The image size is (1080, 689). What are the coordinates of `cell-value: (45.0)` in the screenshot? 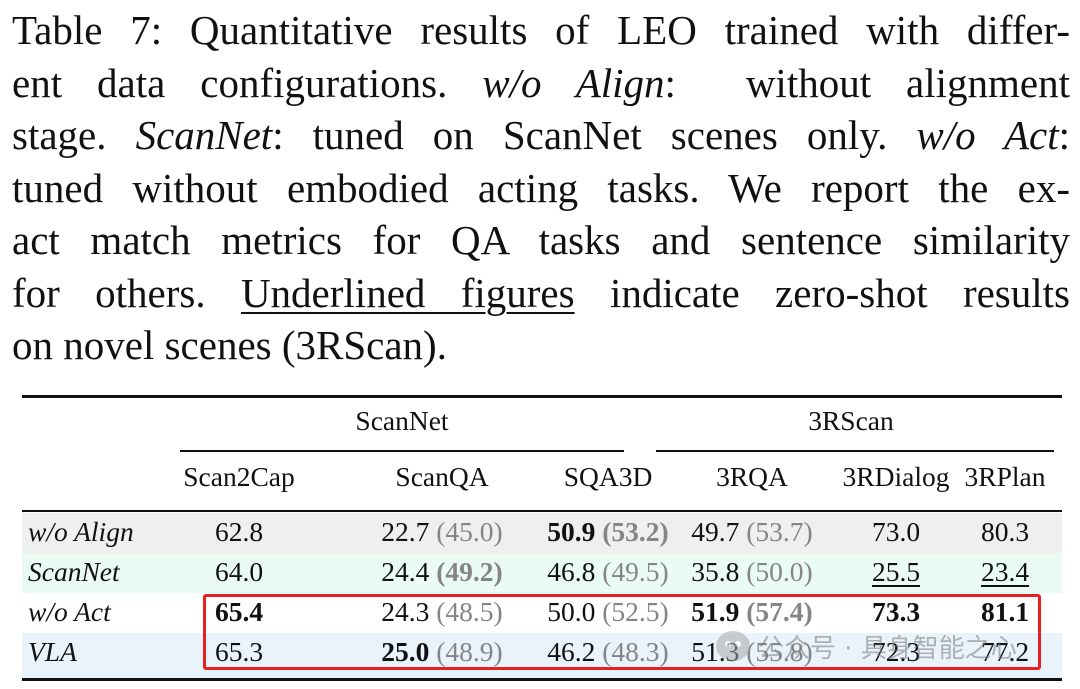 It's located at (466, 531).